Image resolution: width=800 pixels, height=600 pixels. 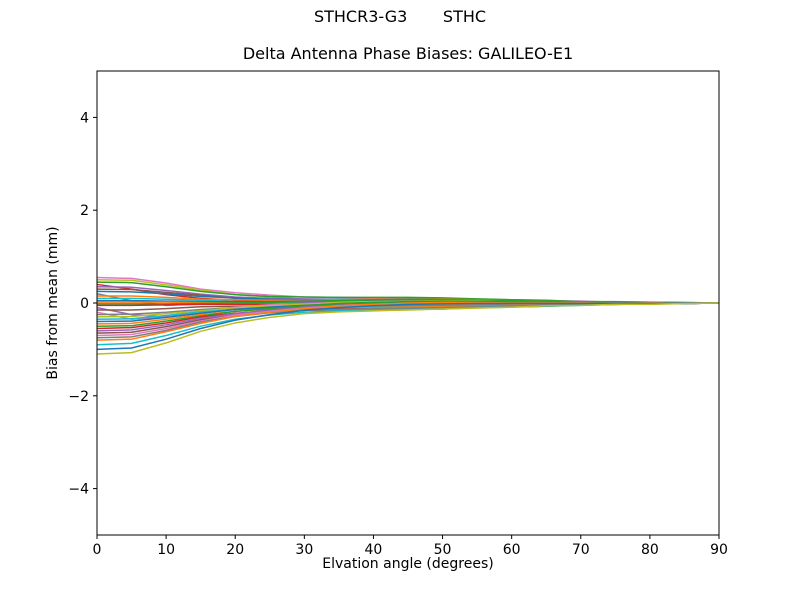 I want to click on x-tick-label: 50, so click(x=443, y=550).